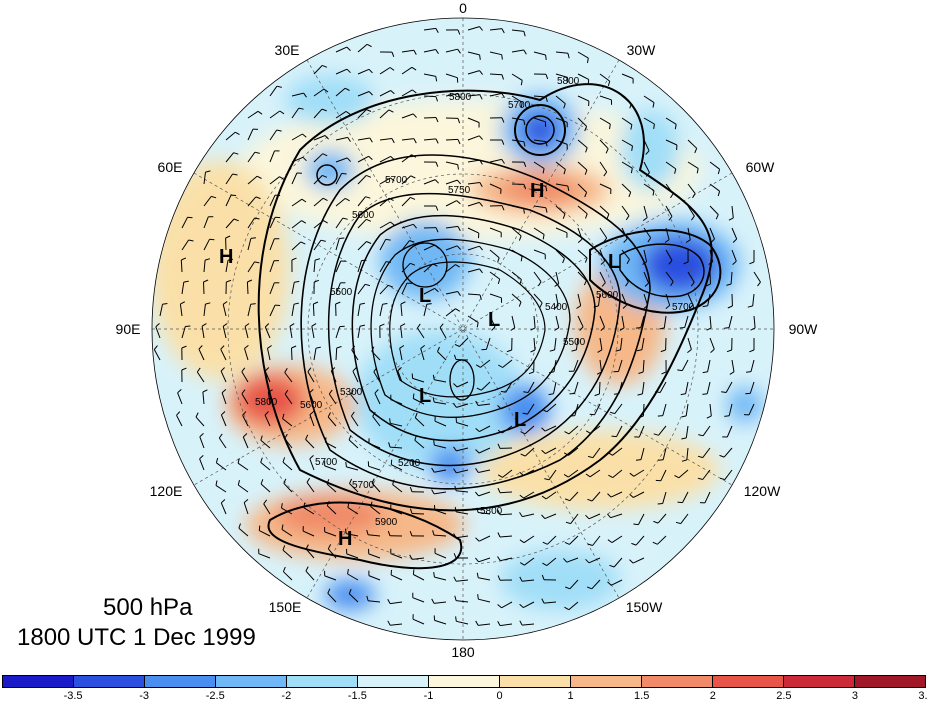  What do you see at coordinates (363, 215) in the screenshot?
I see `contour-label: 5600` at bounding box center [363, 215].